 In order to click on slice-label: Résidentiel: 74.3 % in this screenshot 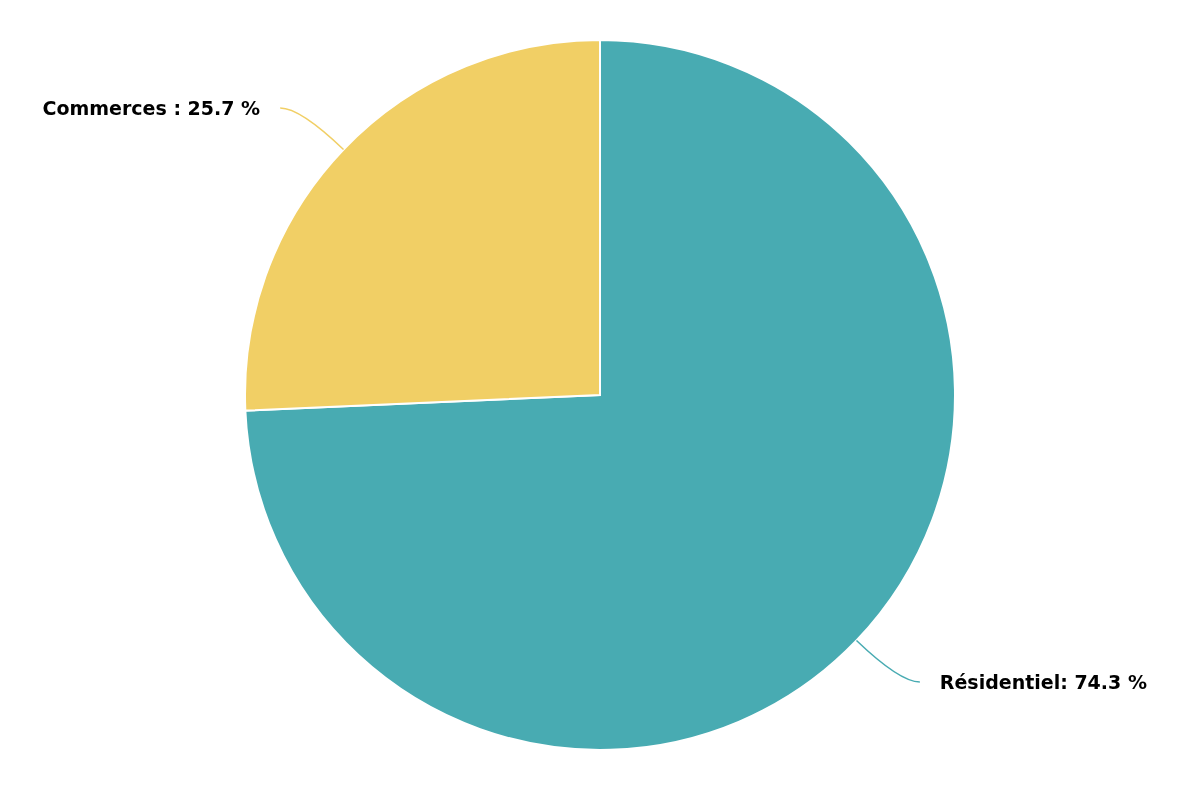, I will do `click(1043, 681)`.